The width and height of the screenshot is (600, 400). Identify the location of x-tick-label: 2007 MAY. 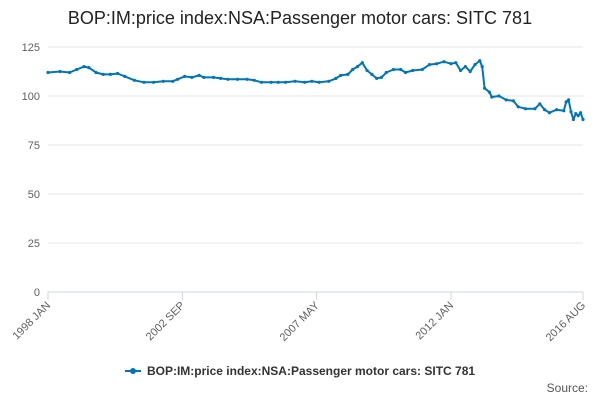
(300, 321).